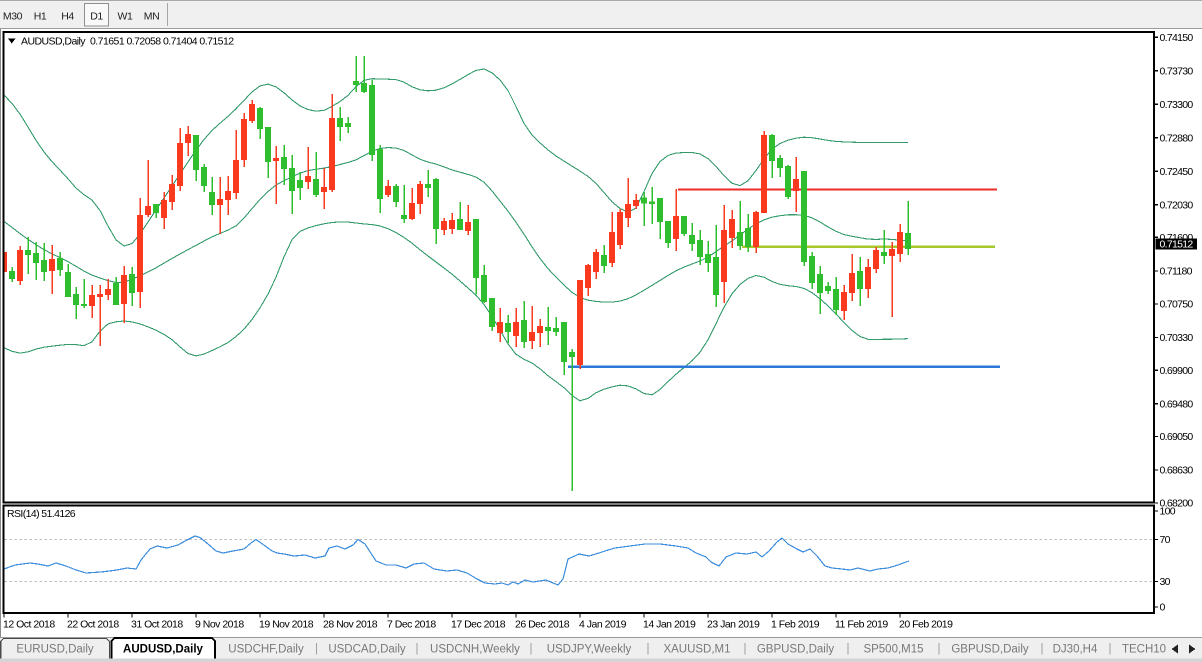 The width and height of the screenshot is (1202, 662). Describe the element at coordinates (286, 625) in the screenshot. I see `svg-text: 19 Nov 2018` at that location.